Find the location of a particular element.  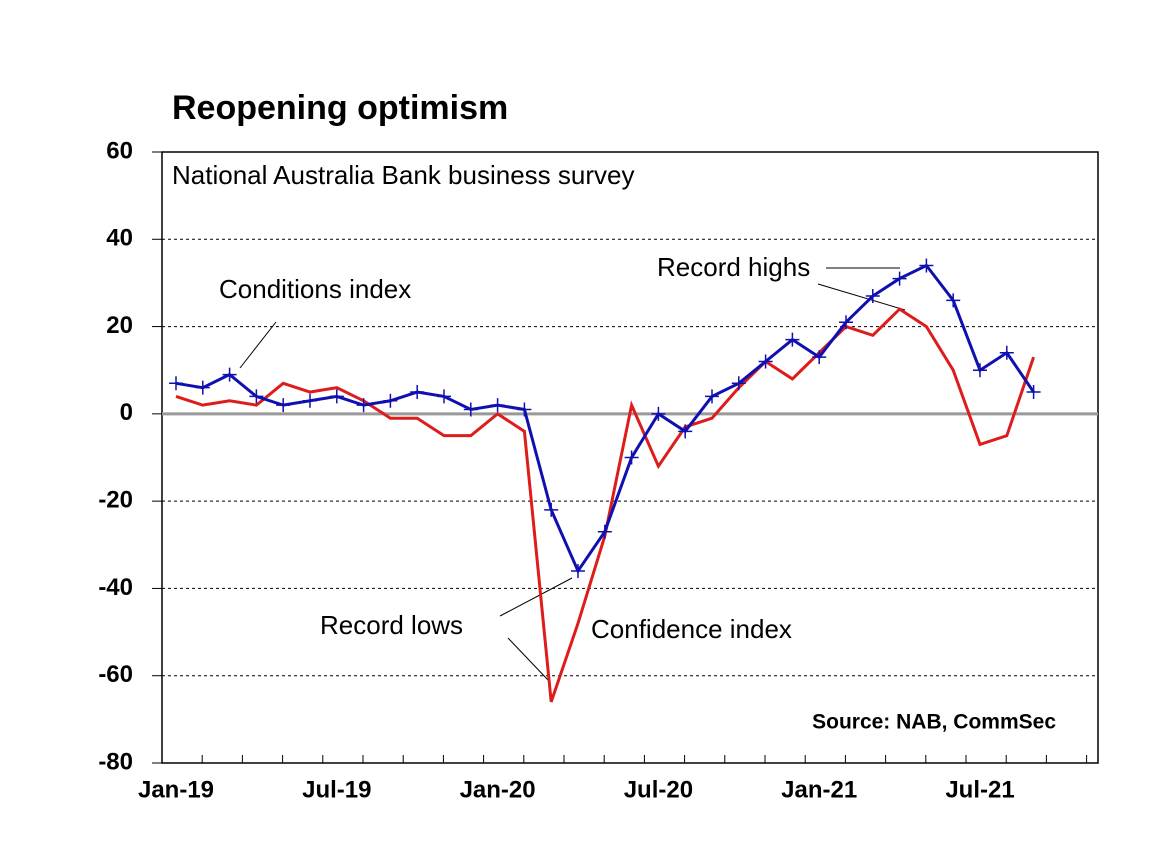

annotation: Record highs is located at coordinates (733, 267).